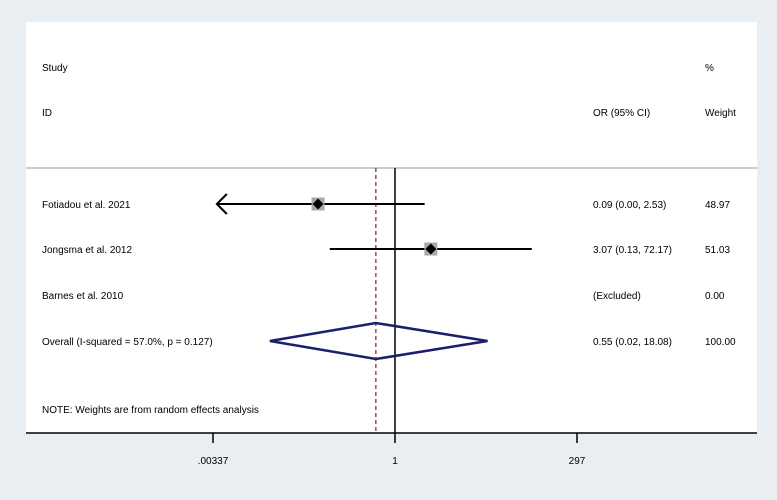 Image resolution: width=777 pixels, height=500 pixels. Describe the element at coordinates (577, 461) in the screenshot. I see `x-tick-label: 297` at that location.